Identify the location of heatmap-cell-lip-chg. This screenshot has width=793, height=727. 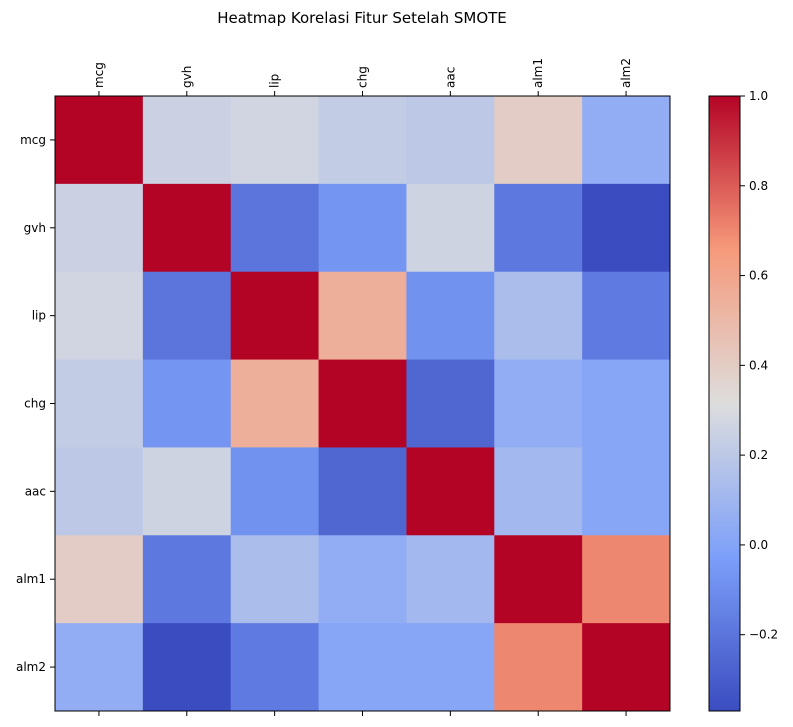
(362, 316).